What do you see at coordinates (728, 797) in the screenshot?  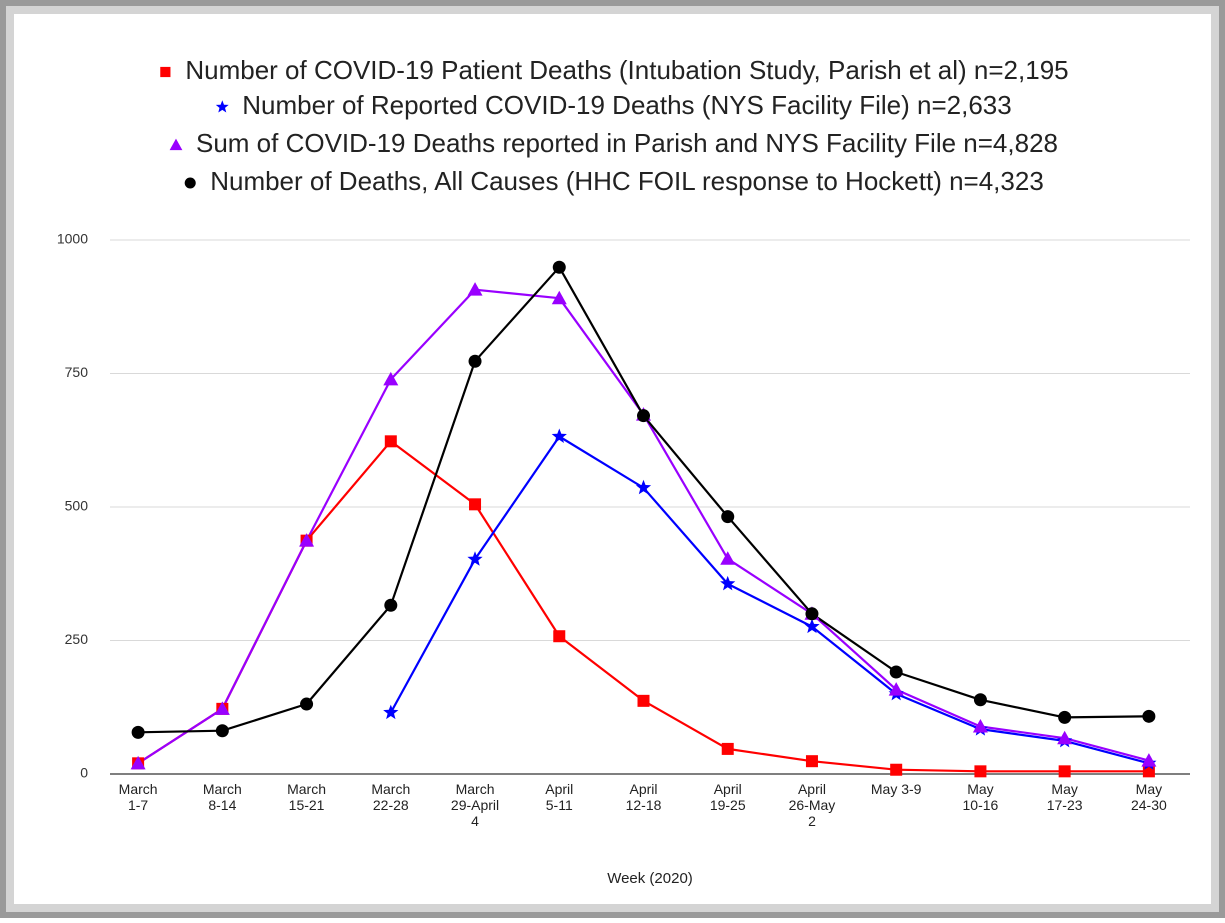 I see `x-tick-label: April 19-25` at bounding box center [728, 797].